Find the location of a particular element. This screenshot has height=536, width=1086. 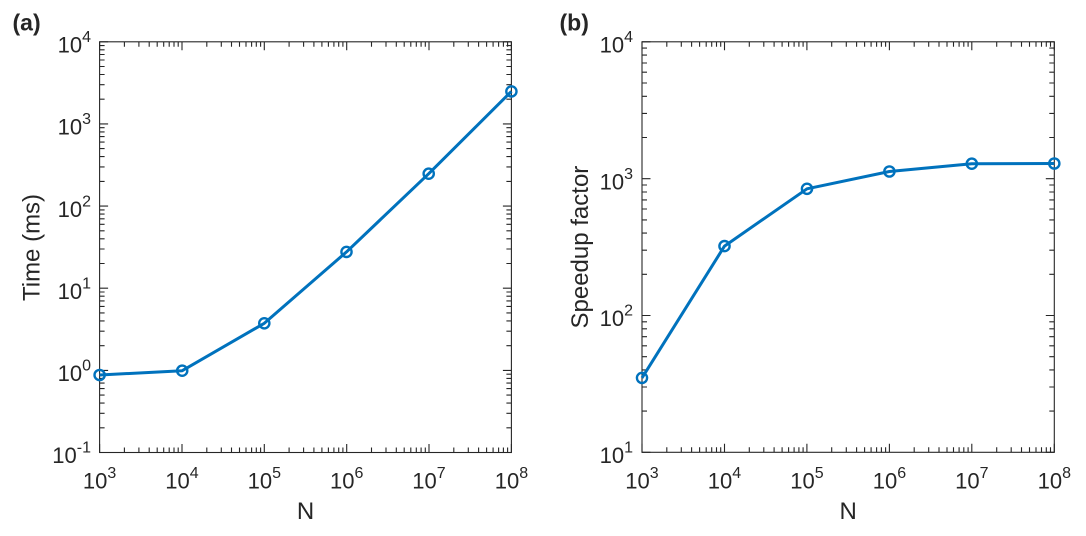

svg-text: (b) is located at coordinates (574, 23).